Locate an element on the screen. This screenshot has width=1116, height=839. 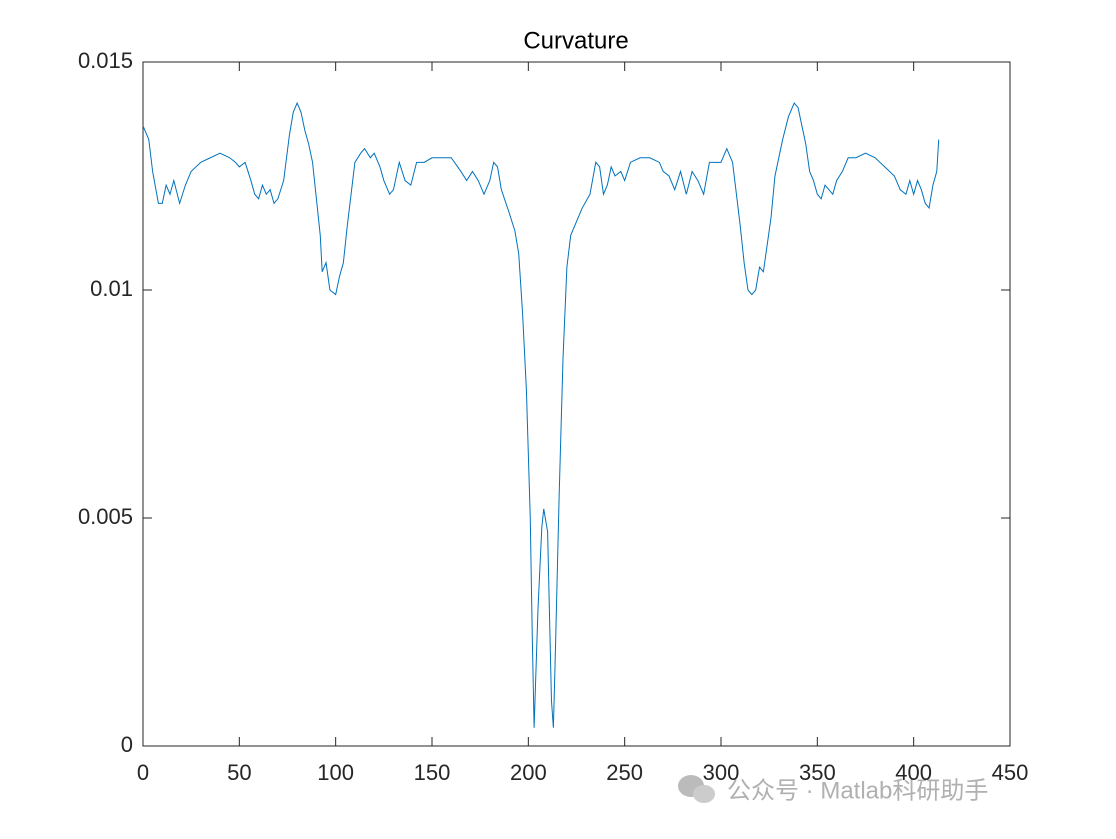
x-tick-label: 450 is located at coordinates (1010, 772).